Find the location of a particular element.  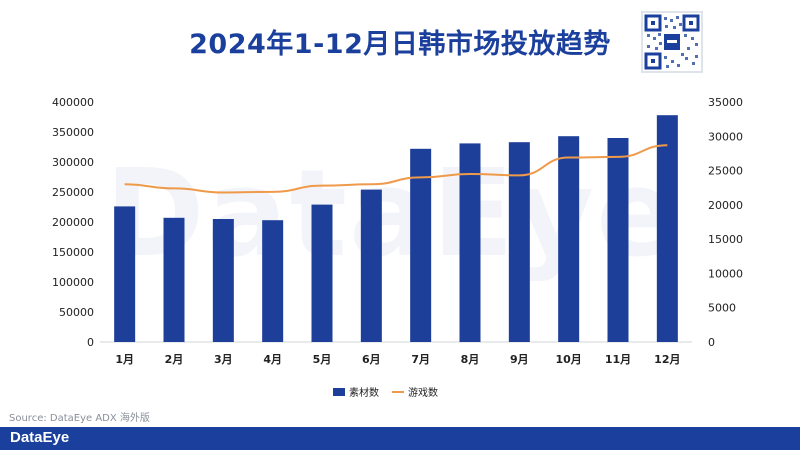

y-tick-left-label: 350000 is located at coordinates (73, 132).